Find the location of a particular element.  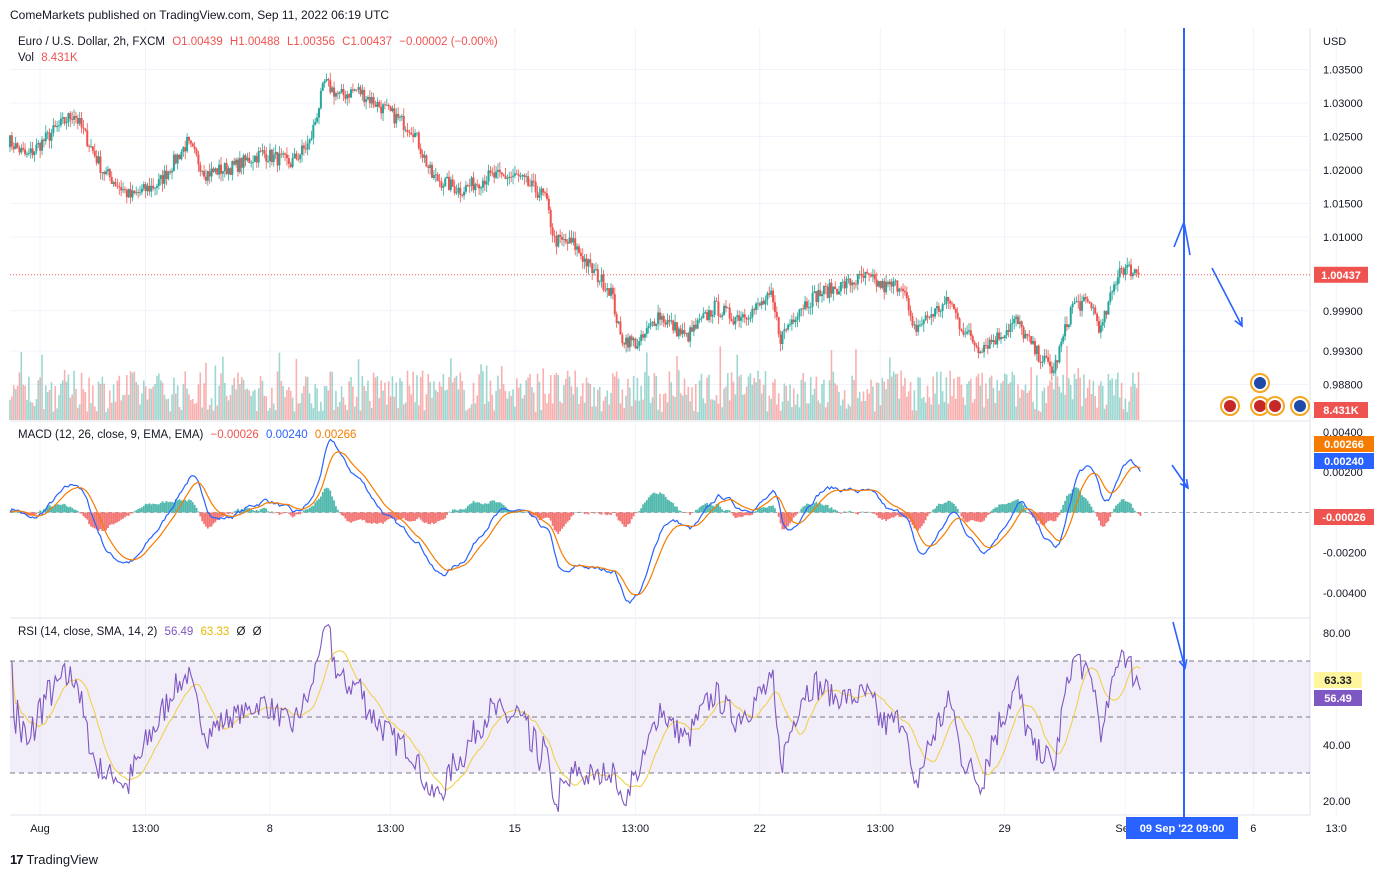

symbol-label: Euro / U.S. Dollar, 2h, FXCM is located at coordinates (91, 42).